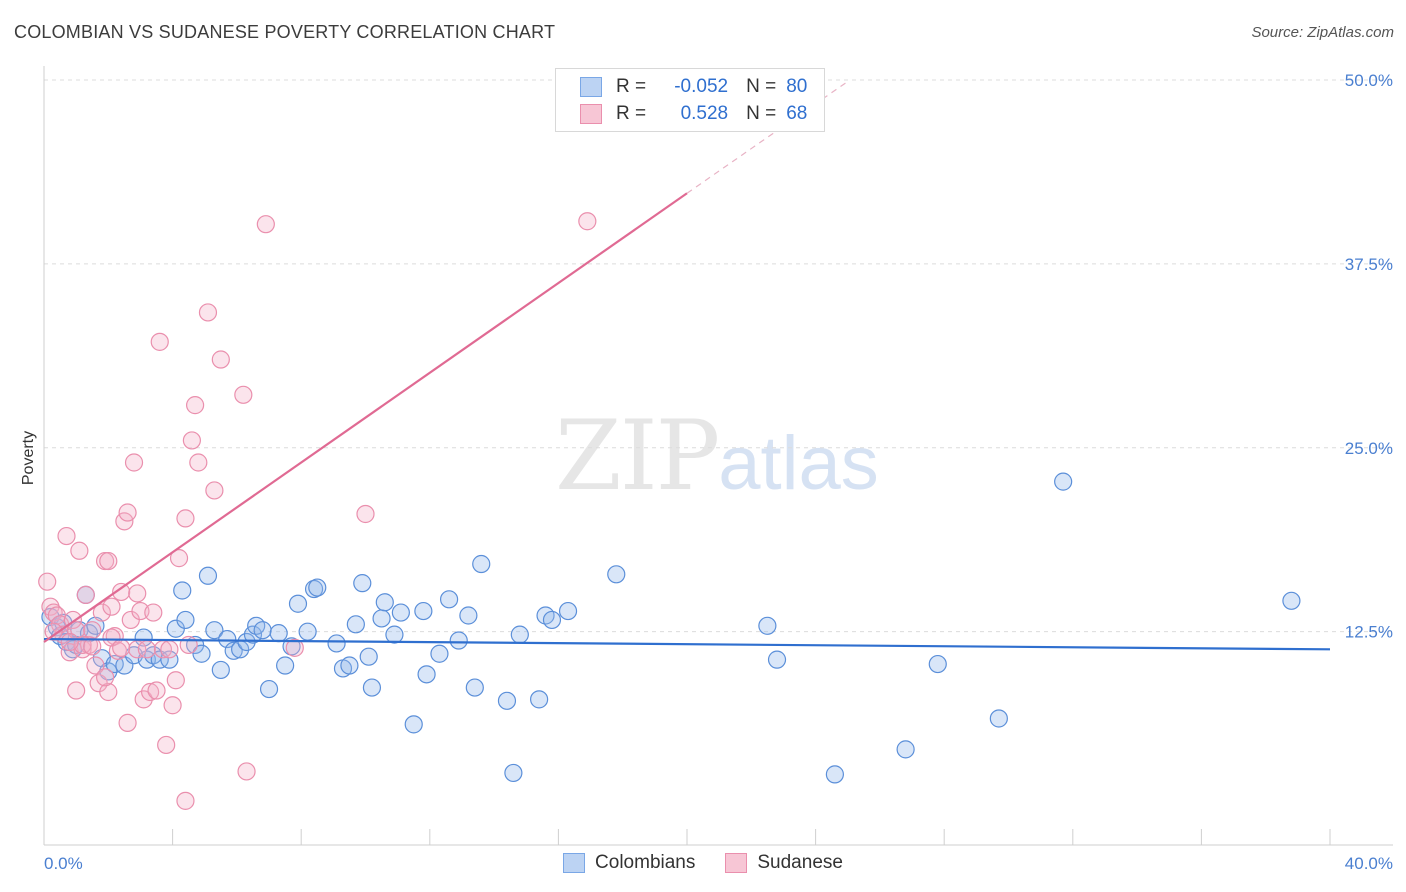 The image size is (1406, 892). I want to click on sudanese-swatch, so click(736, 863).